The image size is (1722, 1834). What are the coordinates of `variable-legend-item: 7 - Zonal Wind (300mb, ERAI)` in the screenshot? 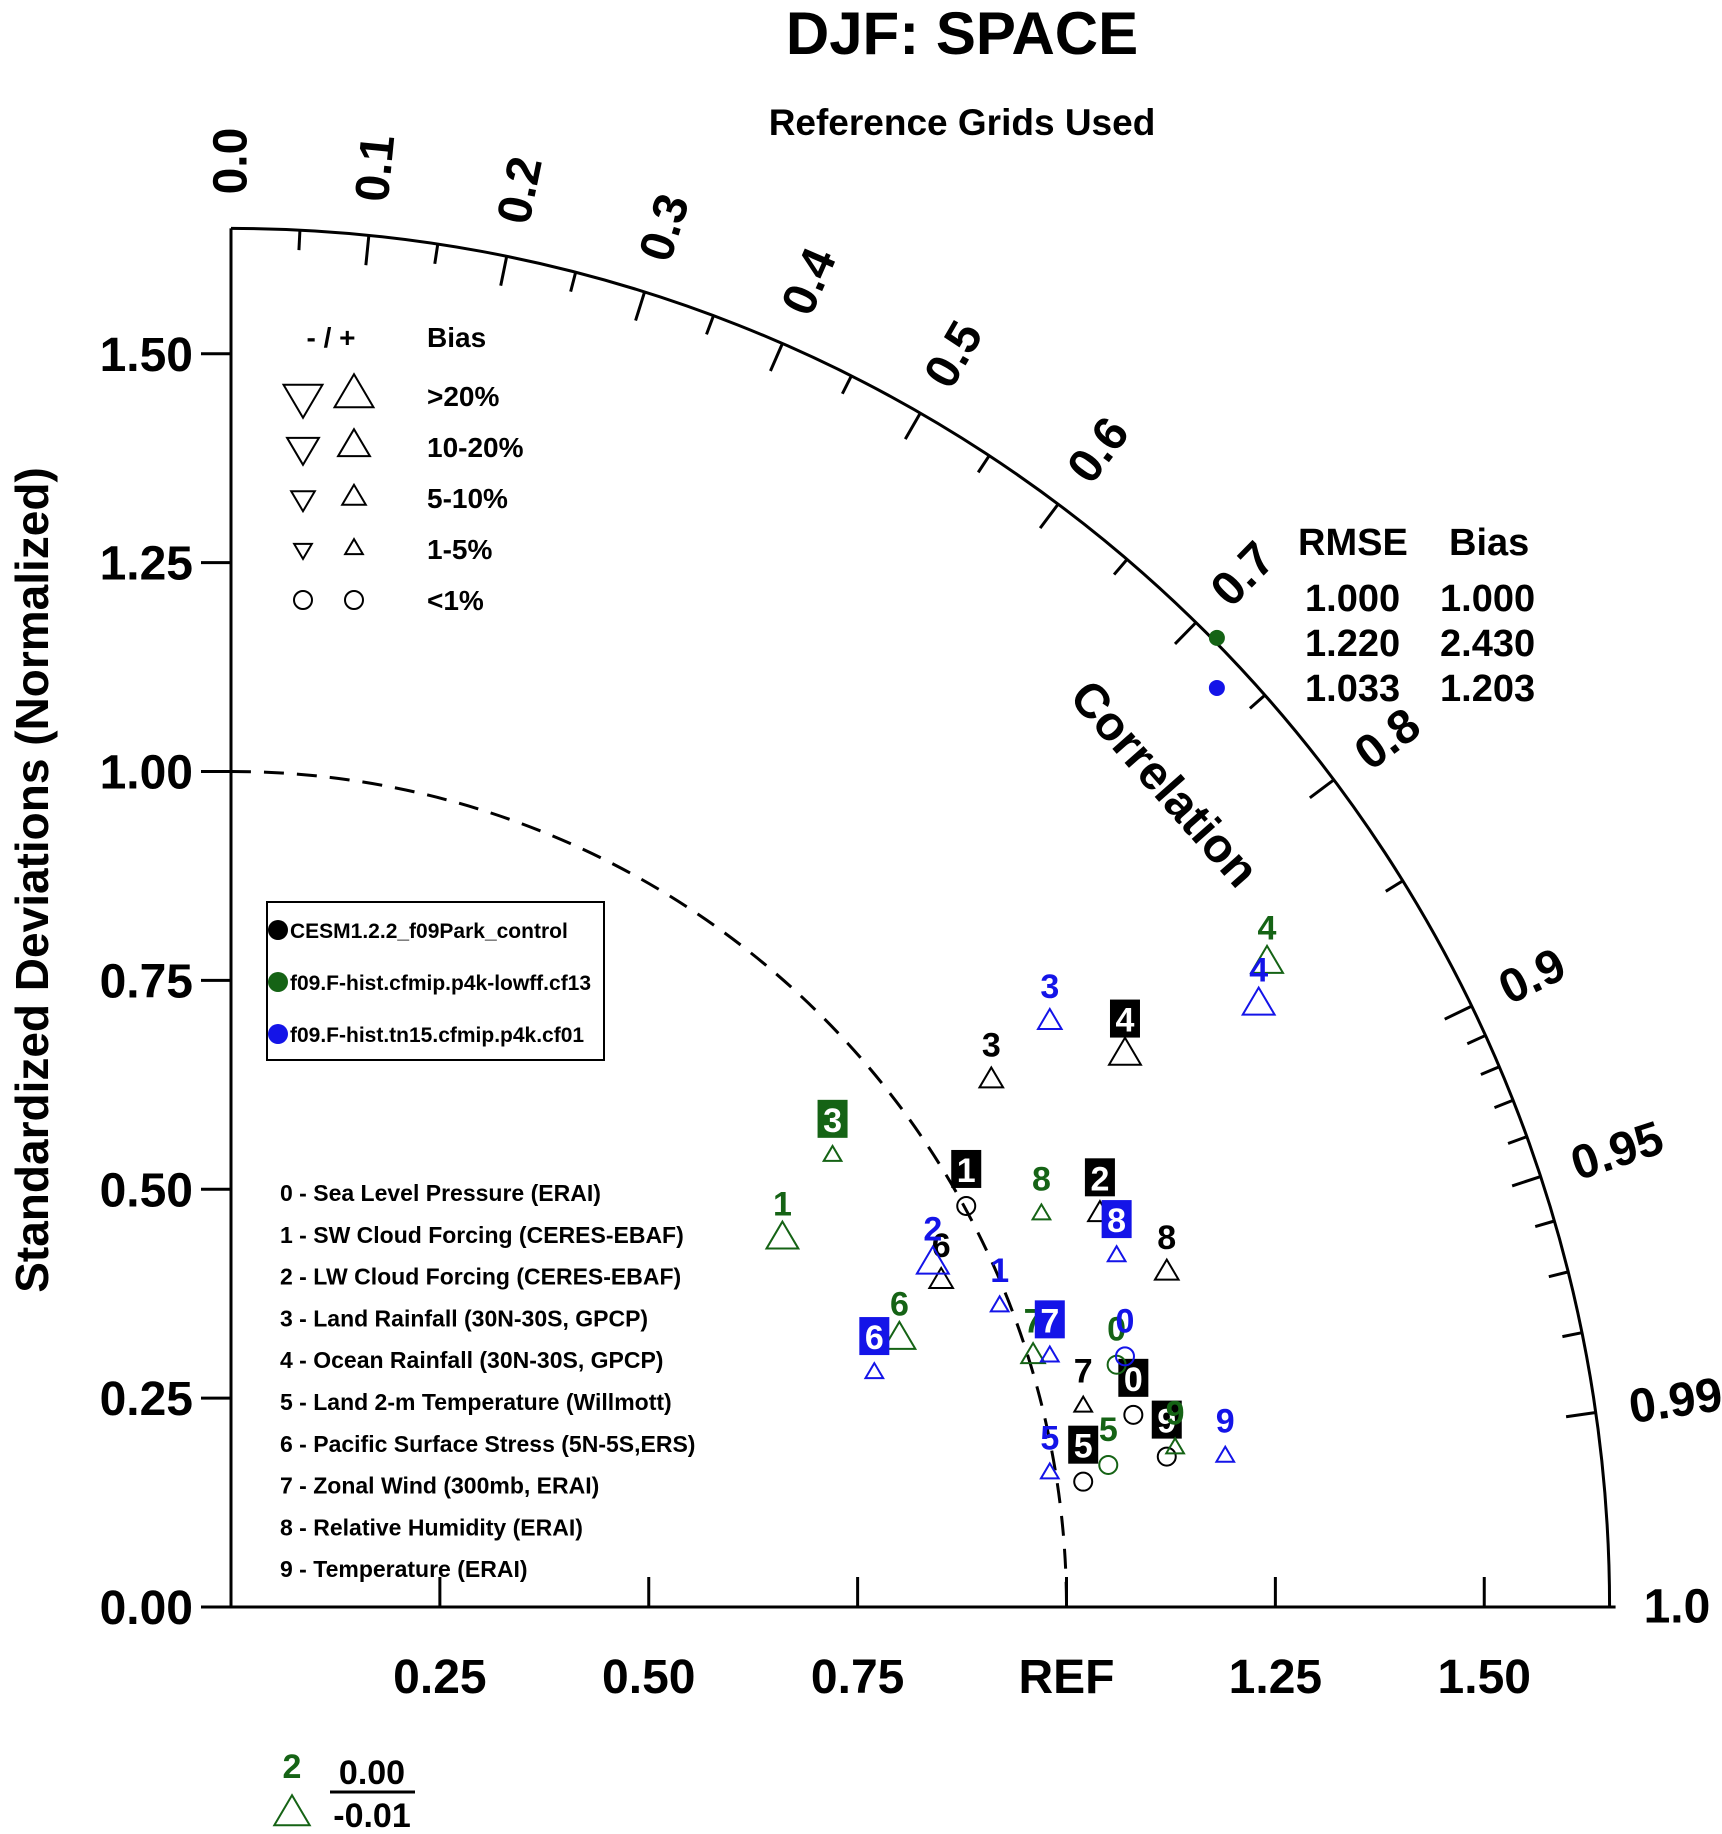 It's located at (439, 1486).